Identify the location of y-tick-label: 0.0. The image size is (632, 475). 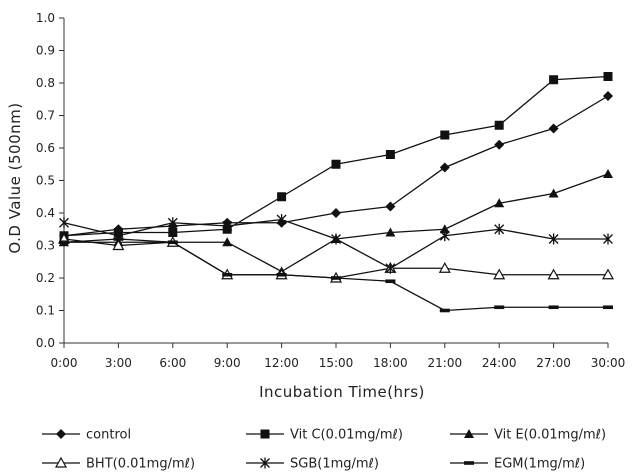
(45, 343).